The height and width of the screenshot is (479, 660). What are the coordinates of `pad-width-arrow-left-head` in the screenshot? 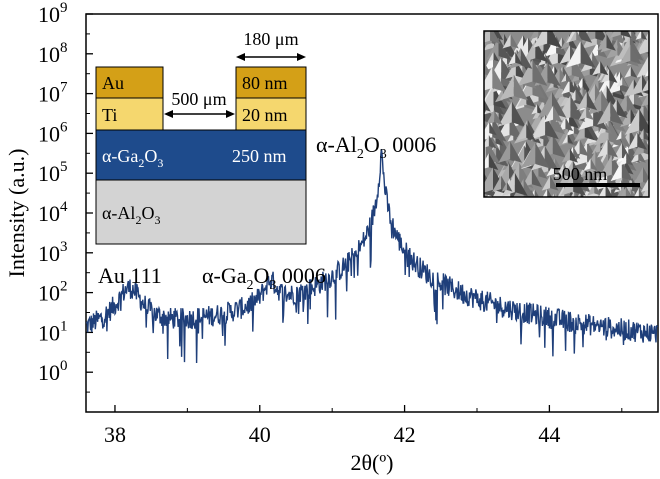 It's located at (240, 57).